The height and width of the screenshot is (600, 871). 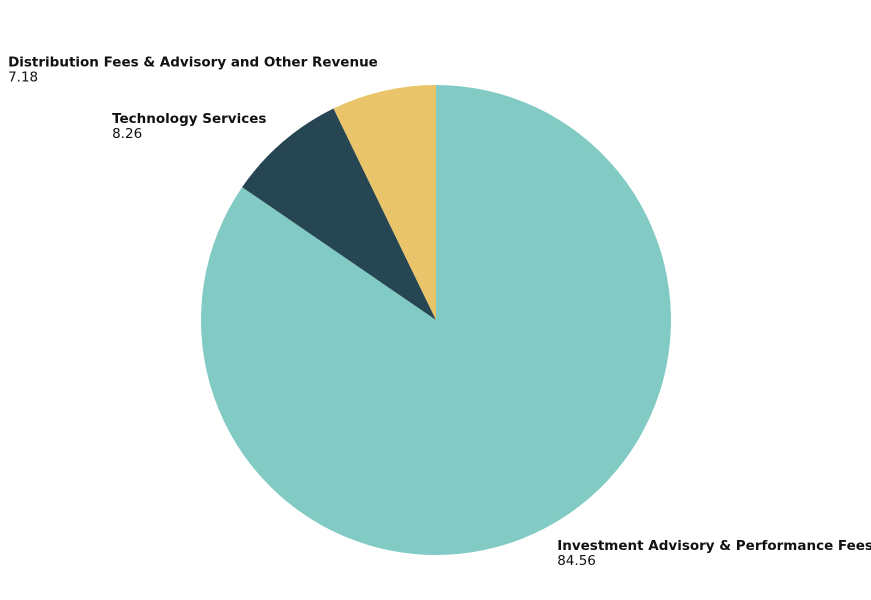 I want to click on slice-value: 8.26, so click(x=127, y=134).